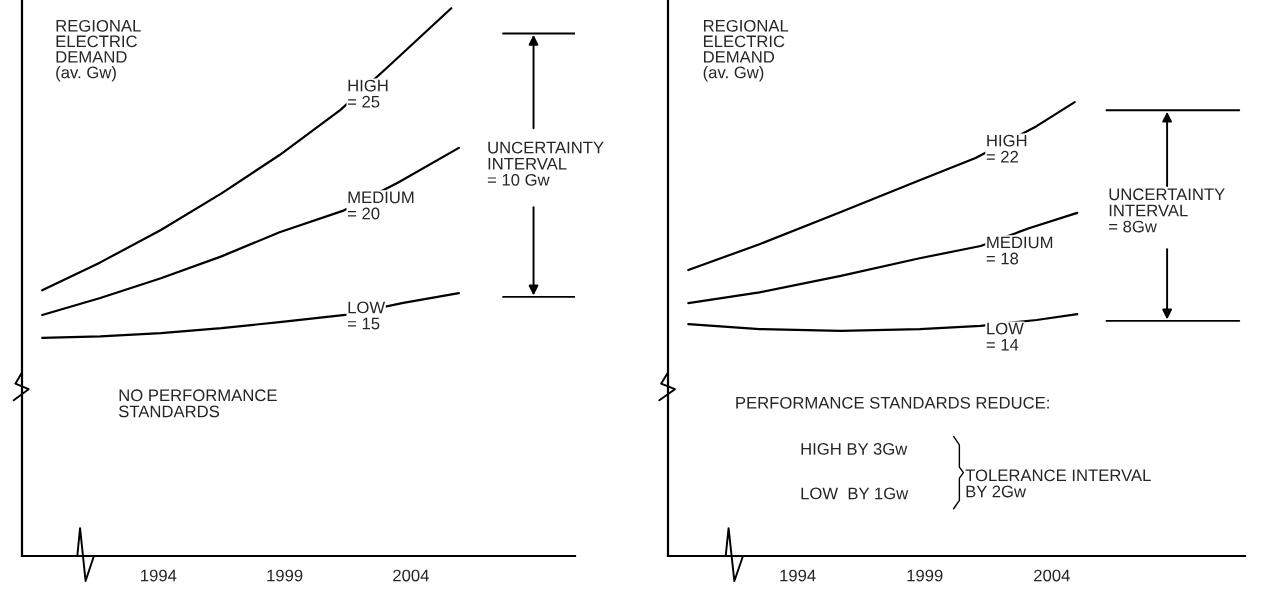 This screenshot has height=598, width=1281. I want to click on annotation: UNCERTAINTY INTERVAL = 8Gw, so click(1167, 210).